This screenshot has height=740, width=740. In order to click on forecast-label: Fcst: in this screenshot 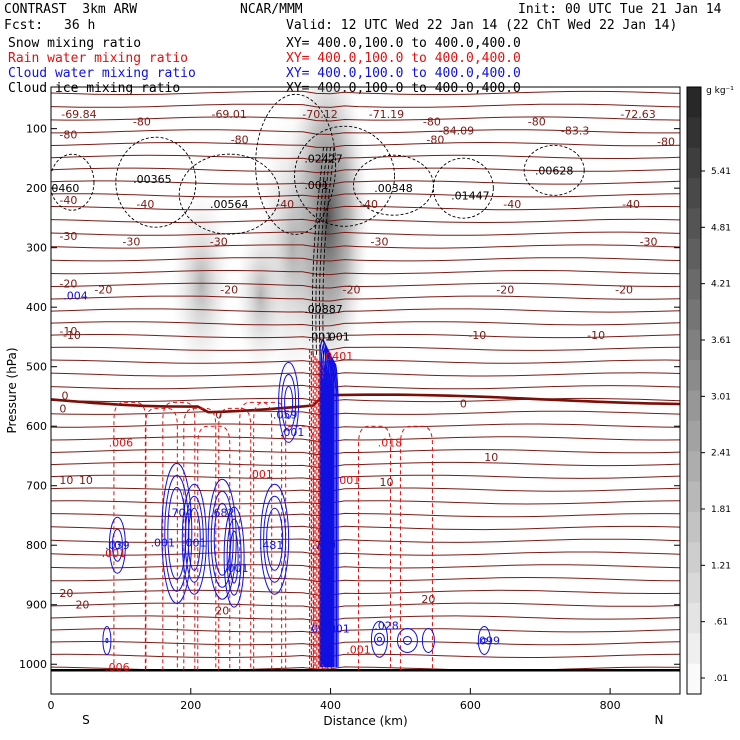, I will do `click(24, 25)`.